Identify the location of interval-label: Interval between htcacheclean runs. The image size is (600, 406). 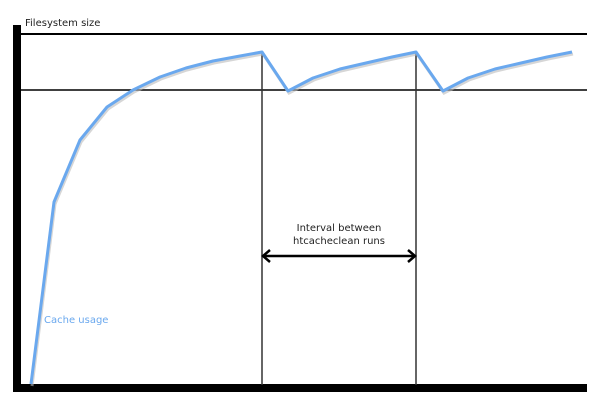
(339, 235).